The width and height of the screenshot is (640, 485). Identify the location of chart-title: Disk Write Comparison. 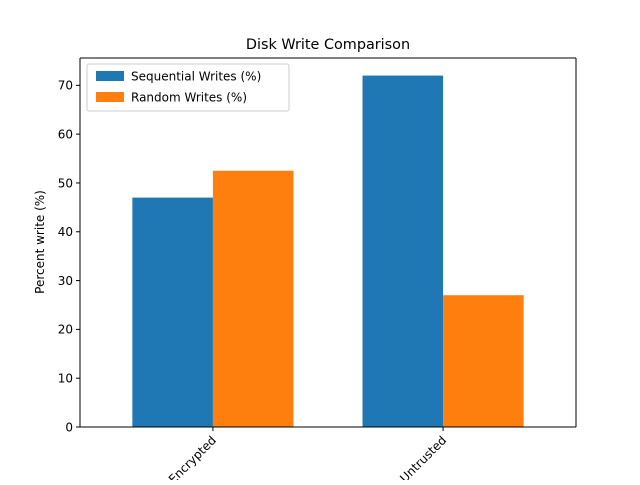
(328, 45).